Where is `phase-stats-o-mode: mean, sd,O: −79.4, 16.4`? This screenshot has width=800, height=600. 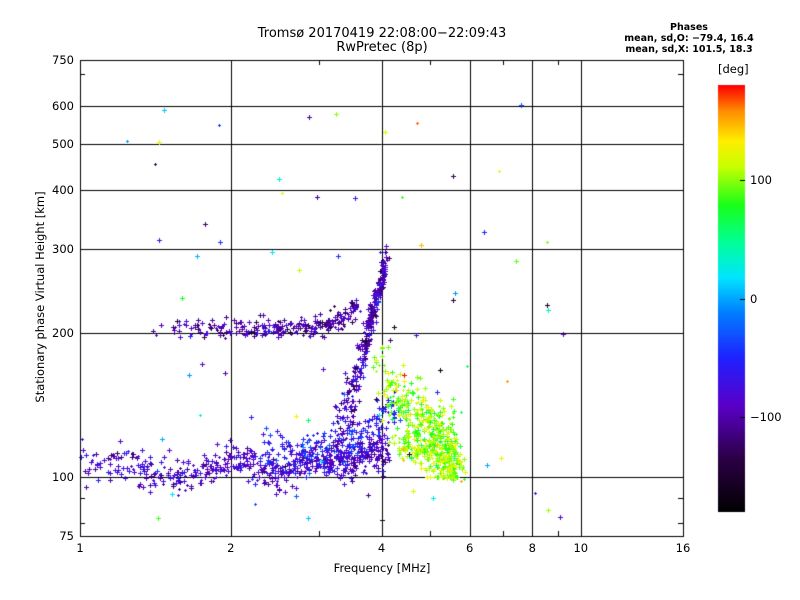 phase-stats-o-mode: mean, sd,O: −79.4, 16.4 is located at coordinates (689, 38).